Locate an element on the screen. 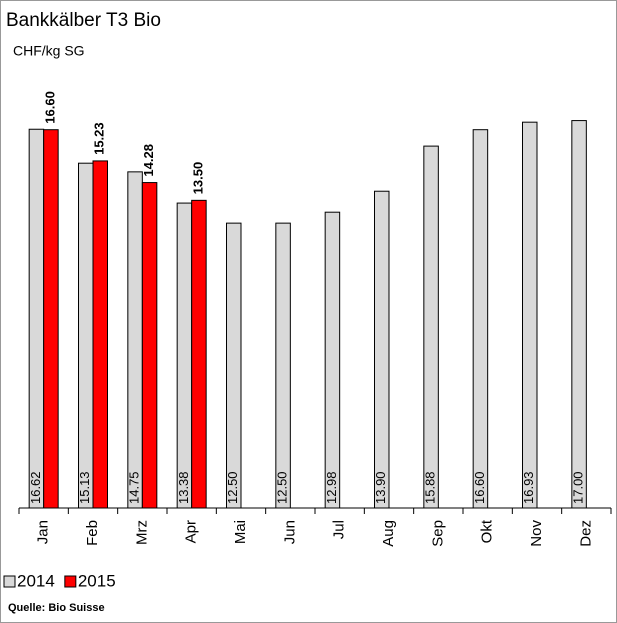 This screenshot has width=617, height=623. x-tick-label: Mai is located at coordinates (240, 532).